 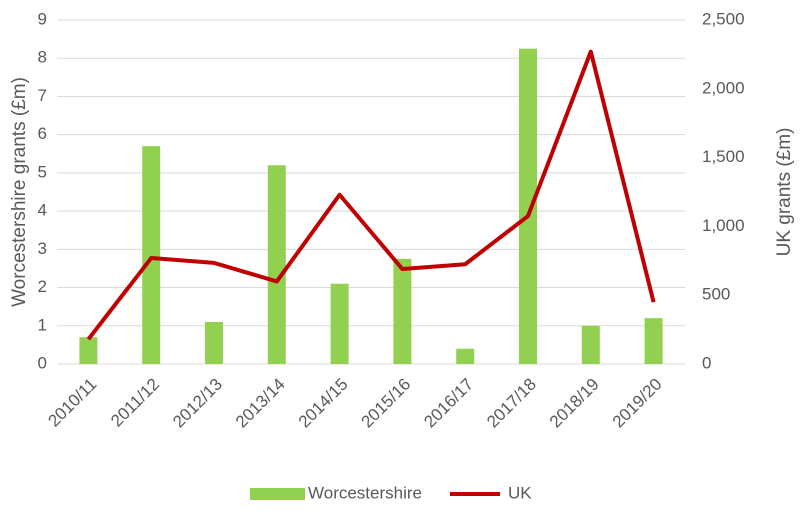 I want to click on y-tick-label: 6, so click(x=42, y=133).